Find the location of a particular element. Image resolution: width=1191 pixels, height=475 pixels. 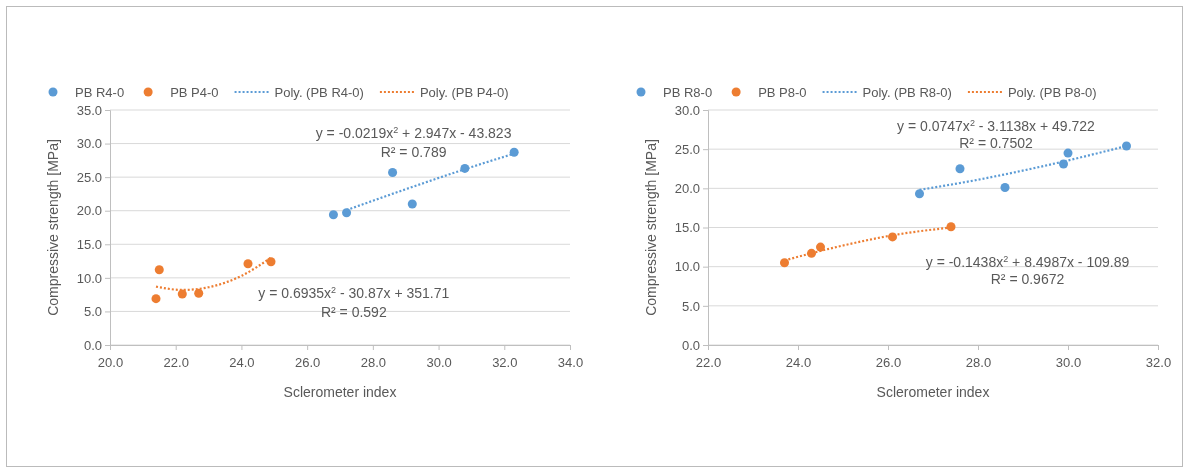

legend-label: Poly. (PB R8-0) is located at coordinates (907, 92).